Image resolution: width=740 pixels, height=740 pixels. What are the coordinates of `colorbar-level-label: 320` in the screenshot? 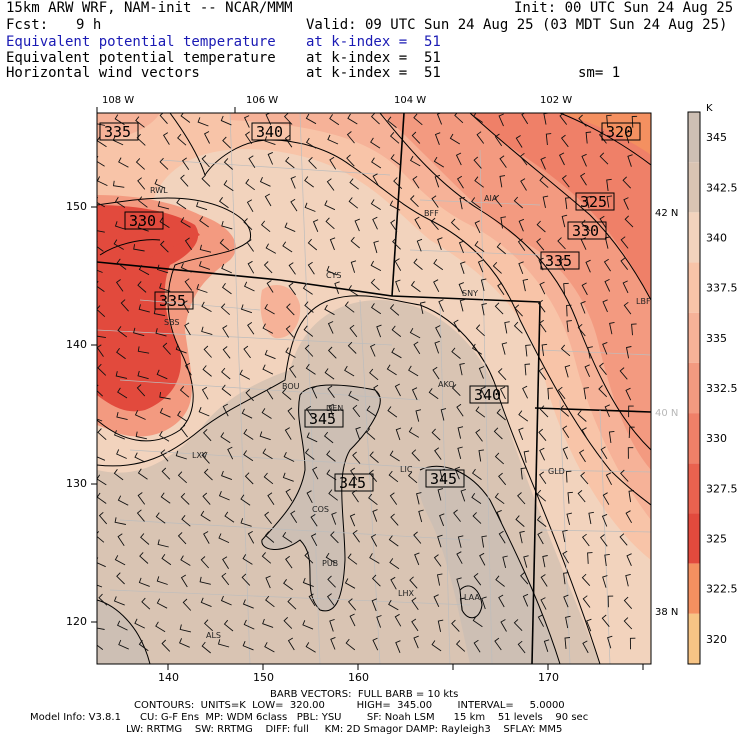 It's located at (716, 639).